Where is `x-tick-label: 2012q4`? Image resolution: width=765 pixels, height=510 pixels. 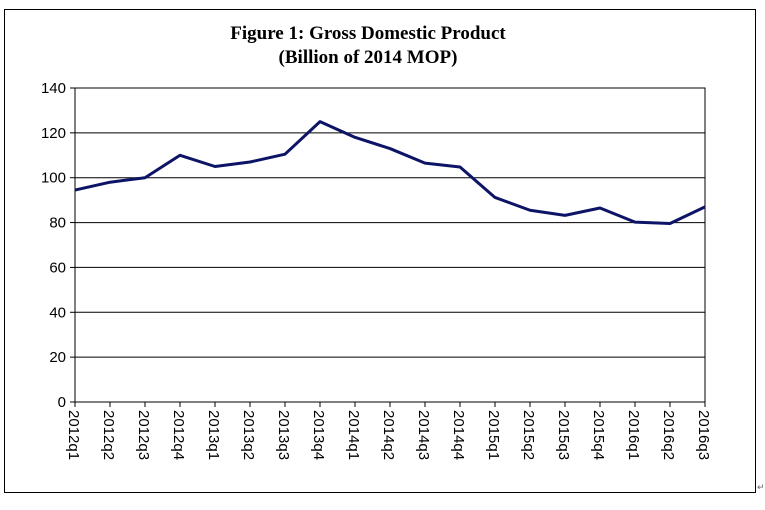 x-tick-label: 2012q4 is located at coordinates (178, 435).